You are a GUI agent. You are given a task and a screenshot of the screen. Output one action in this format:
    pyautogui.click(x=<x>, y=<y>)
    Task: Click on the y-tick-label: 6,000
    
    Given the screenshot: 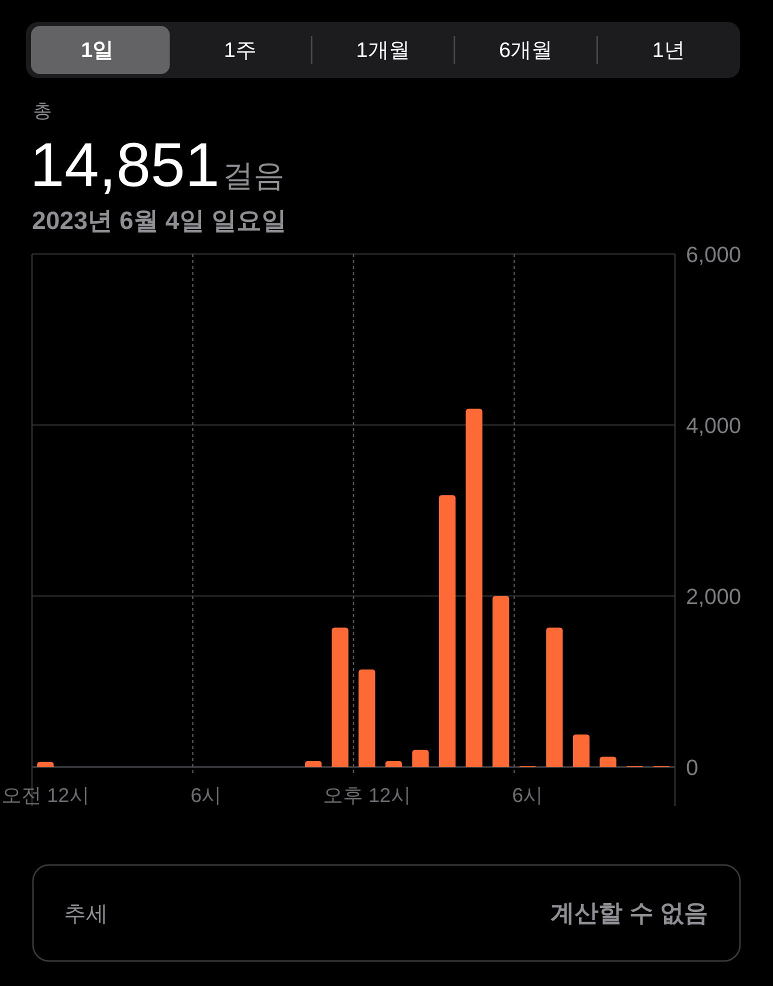 What is the action you would take?
    pyautogui.click(x=714, y=254)
    